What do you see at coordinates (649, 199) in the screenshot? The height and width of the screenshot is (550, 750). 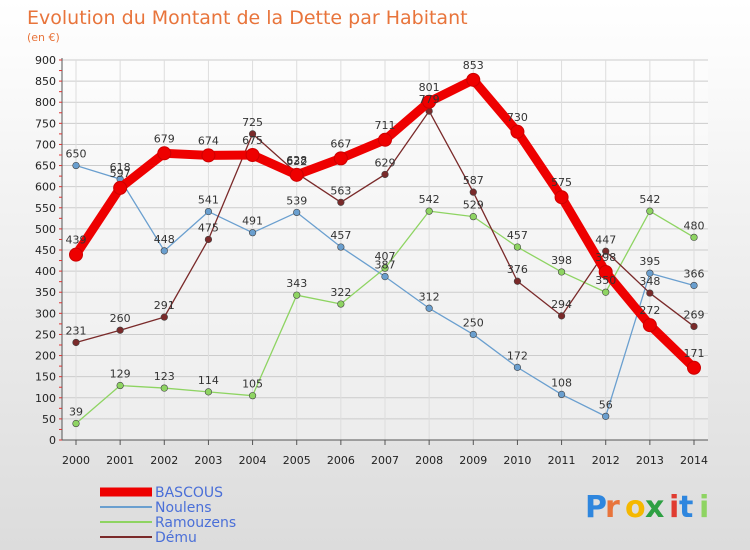 I see `data-label: 542` at bounding box center [649, 199].